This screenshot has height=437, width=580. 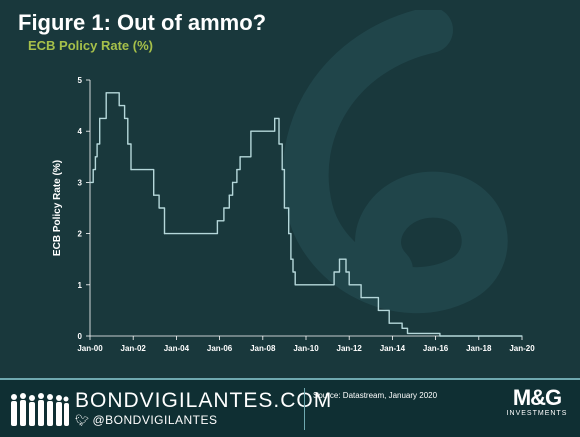 What do you see at coordinates (304, 409) in the screenshot?
I see `footer-divider` at bounding box center [304, 409].